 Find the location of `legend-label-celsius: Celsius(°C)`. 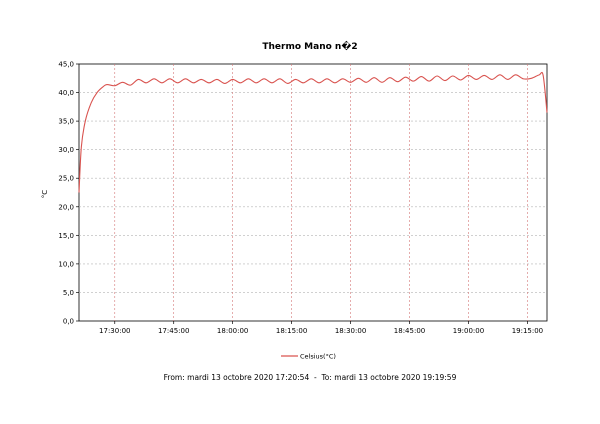

legend-label-celsius: Celsius(°C) is located at coordinates (318, 357).